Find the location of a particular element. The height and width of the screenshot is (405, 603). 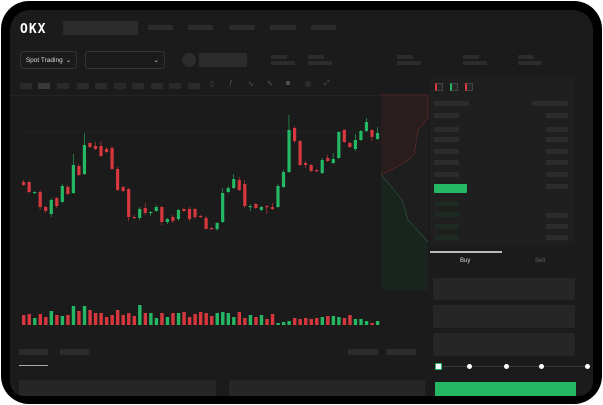

depth-asks is located at coordinates (404, 135).